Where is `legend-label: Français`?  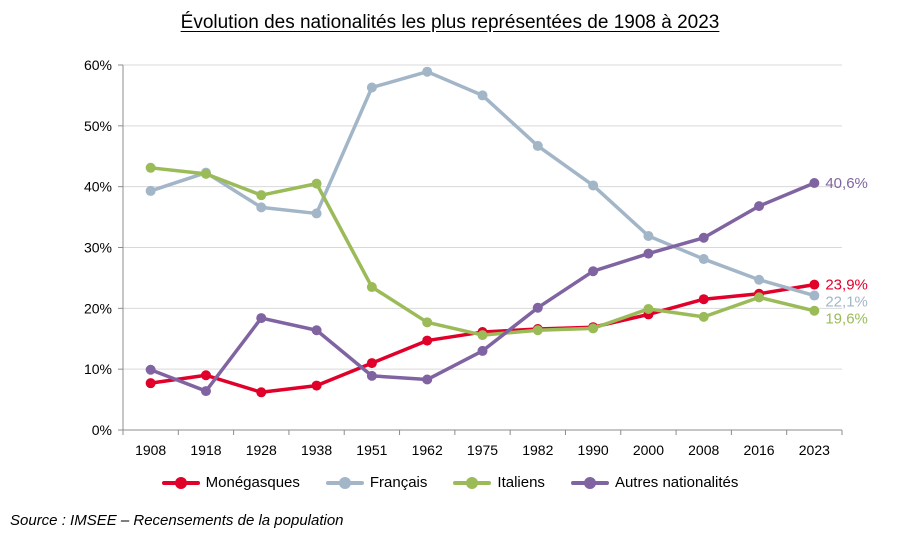 legend-label: Français is located at coordinates (398, 482).